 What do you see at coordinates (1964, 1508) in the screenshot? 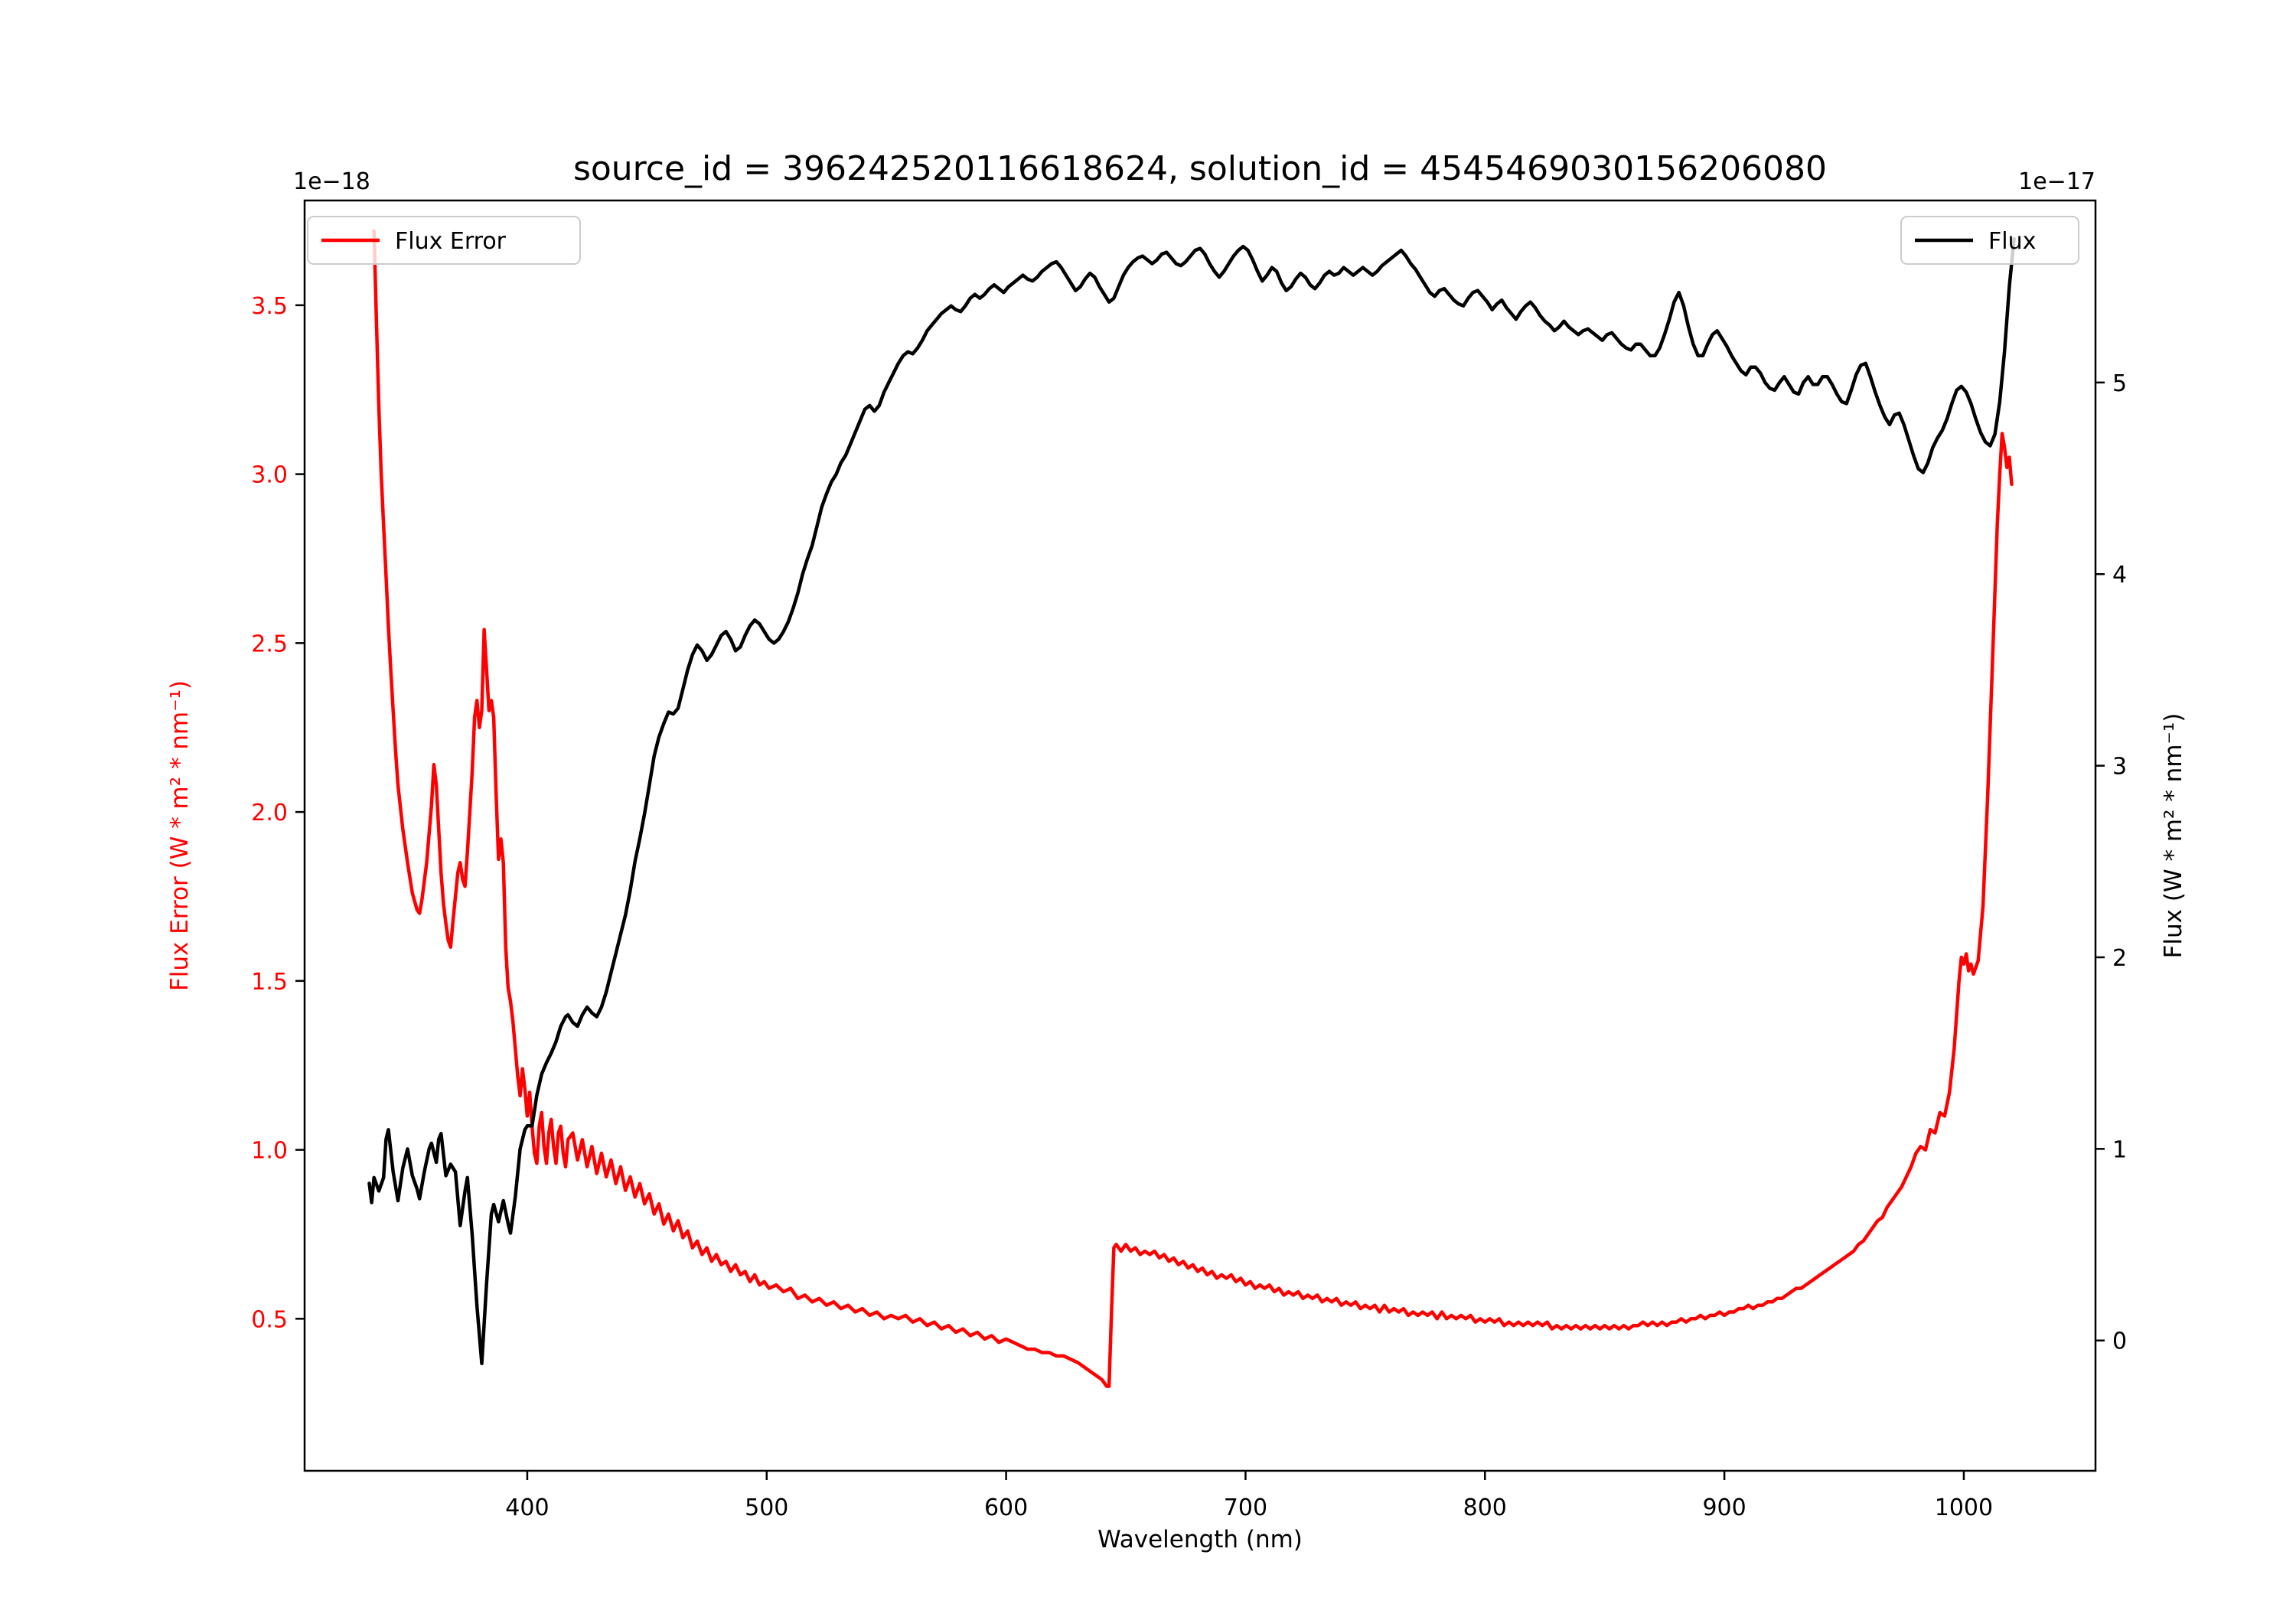
I see `x-tick-label: 1000` at bounding box center [1964, 1508].